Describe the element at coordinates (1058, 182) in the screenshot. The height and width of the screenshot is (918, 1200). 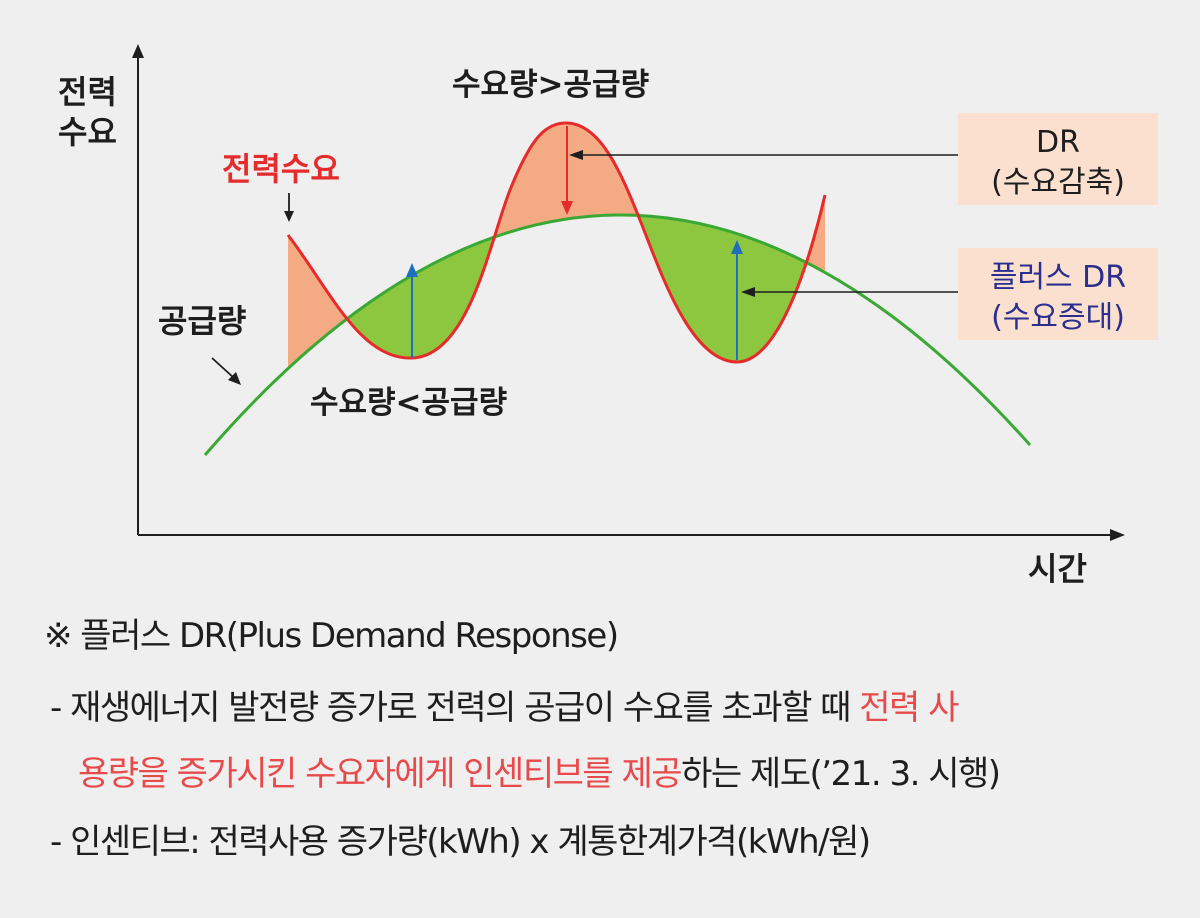
I see `dr-callout-subtitle: (수요감축)` at that location.